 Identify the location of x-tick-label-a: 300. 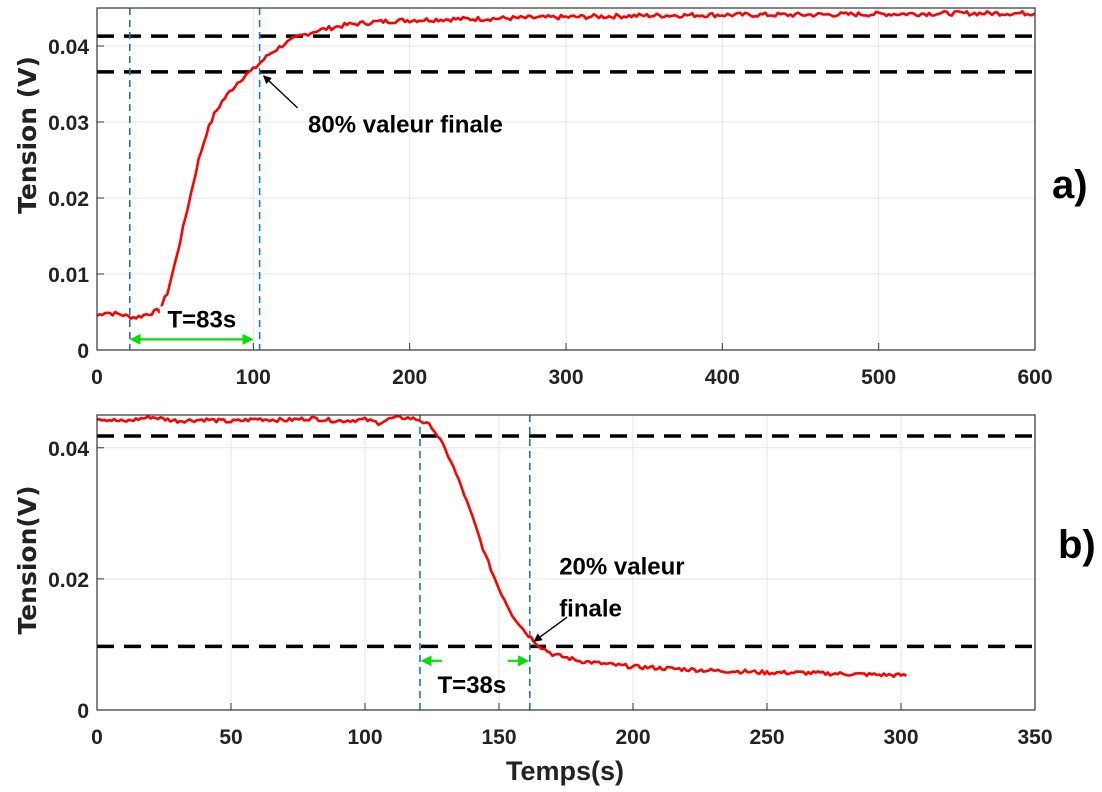
(565, 377).